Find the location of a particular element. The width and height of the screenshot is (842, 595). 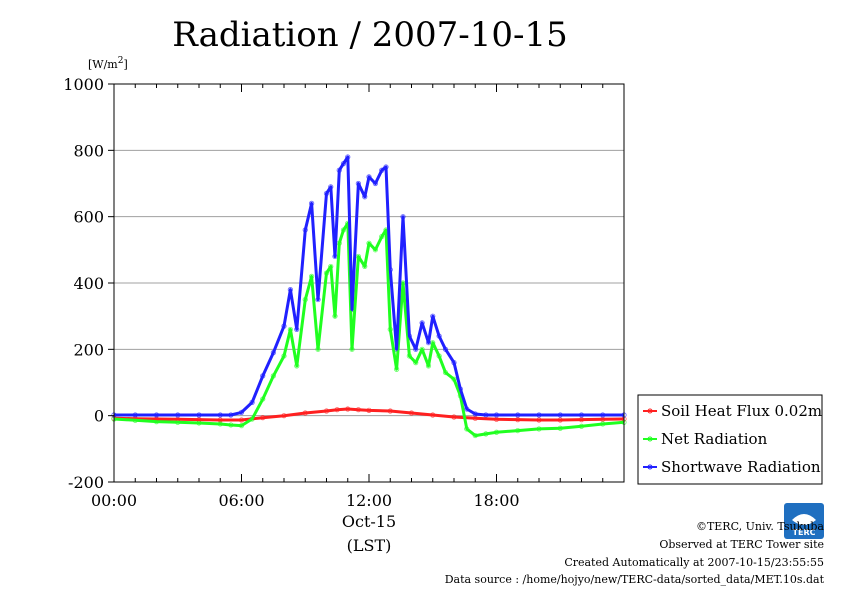

x-tick-label: 18:00 is located at coordinates (496, 500).